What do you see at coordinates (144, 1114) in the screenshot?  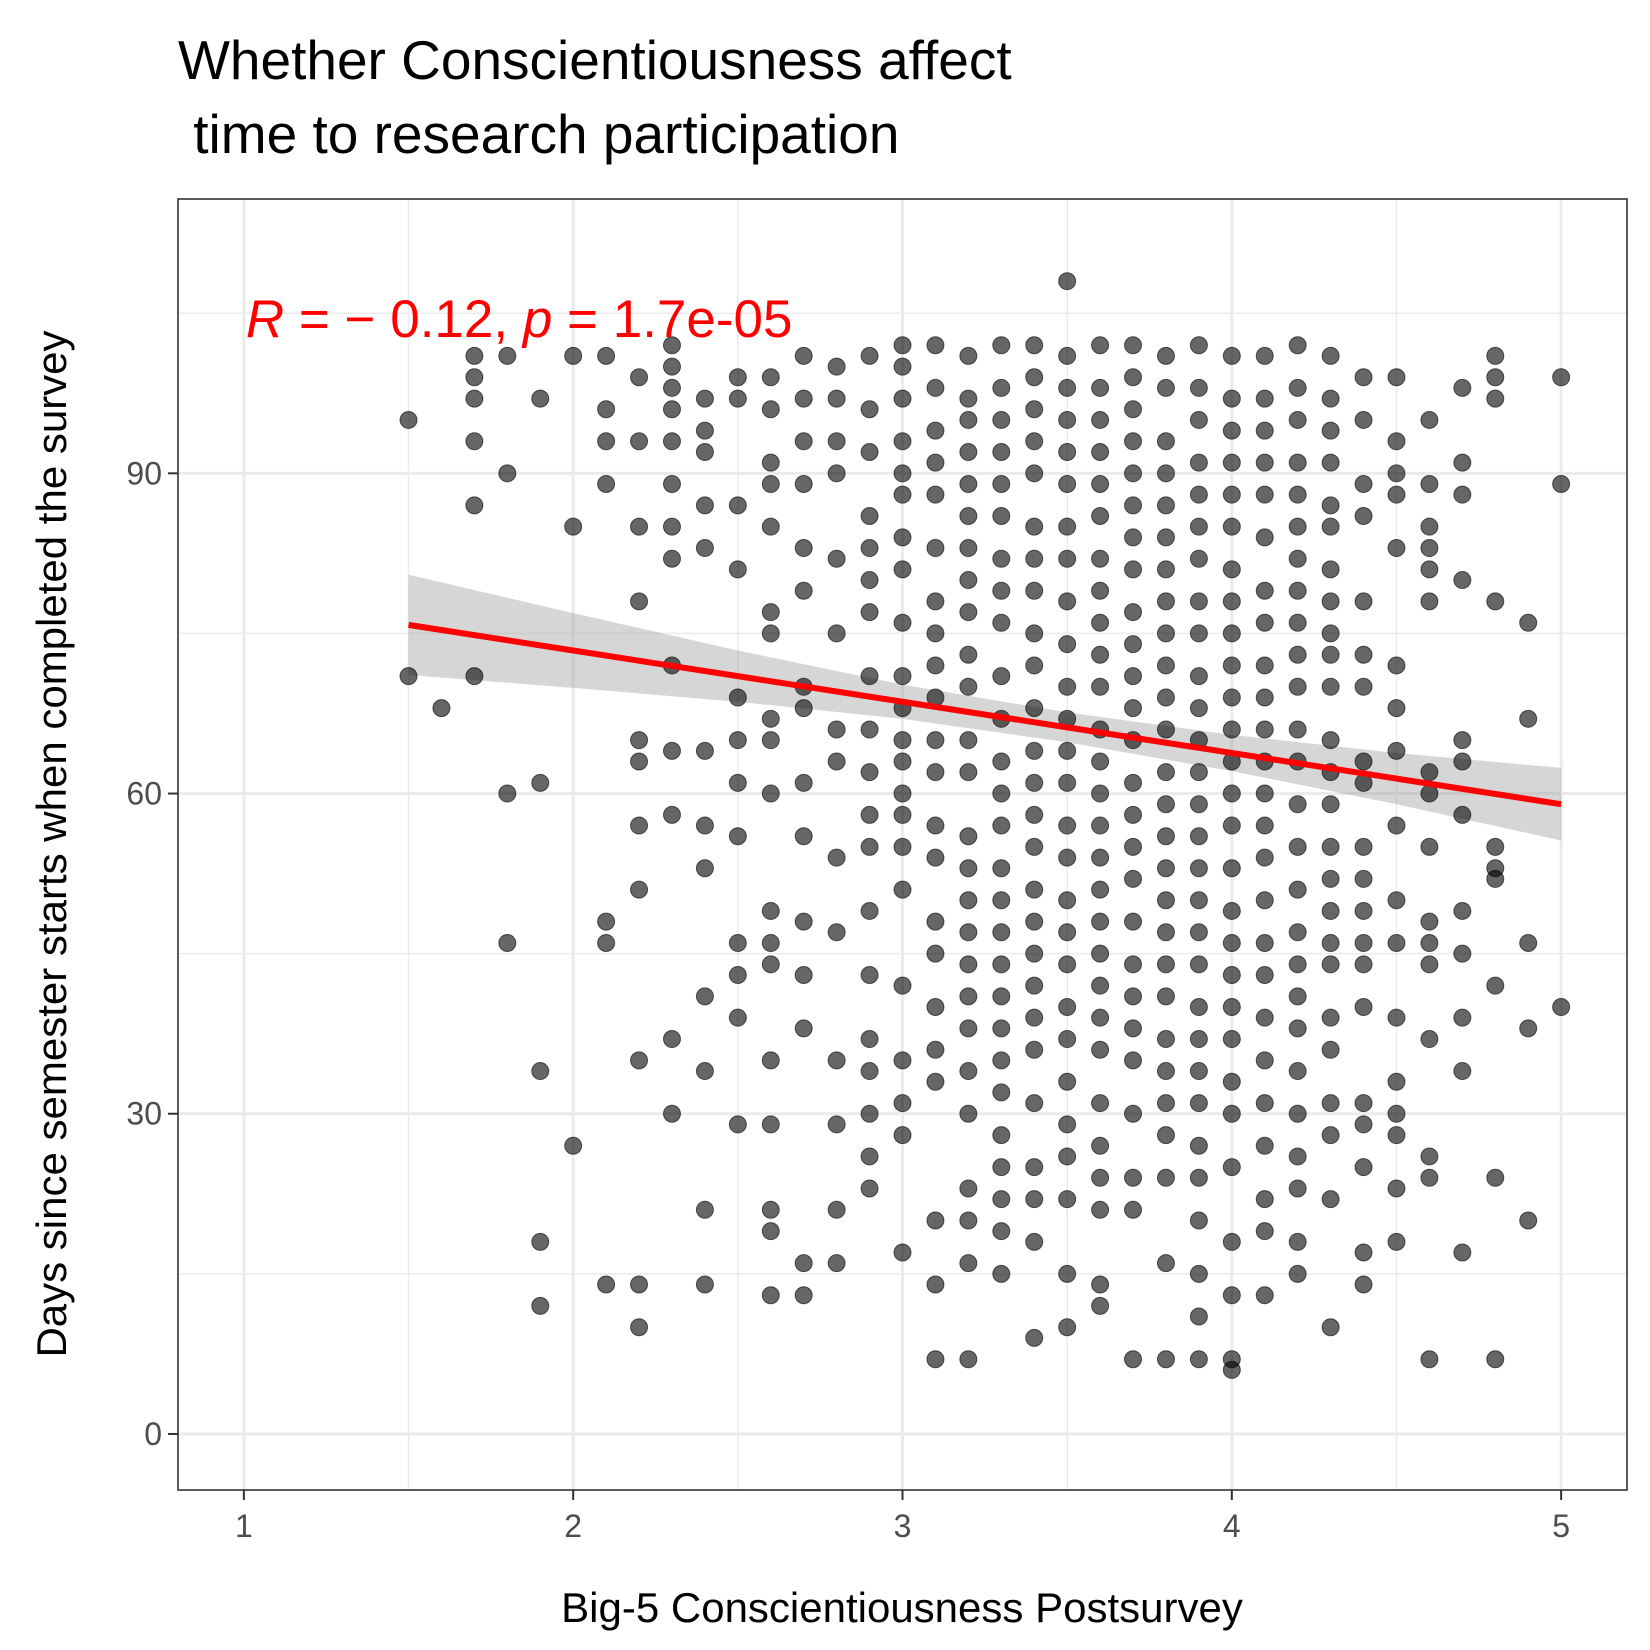 I see `y-tick-label: 30` at bounding box center [144, 1114].